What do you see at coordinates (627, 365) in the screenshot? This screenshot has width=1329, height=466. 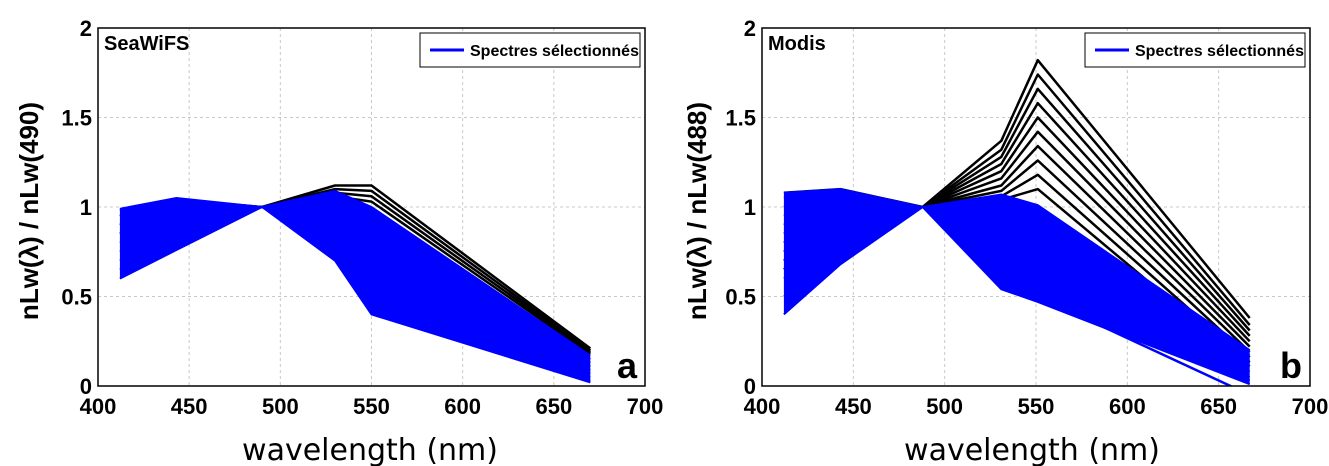 I see `panel-letter: a` at bounding box center [627, 365].